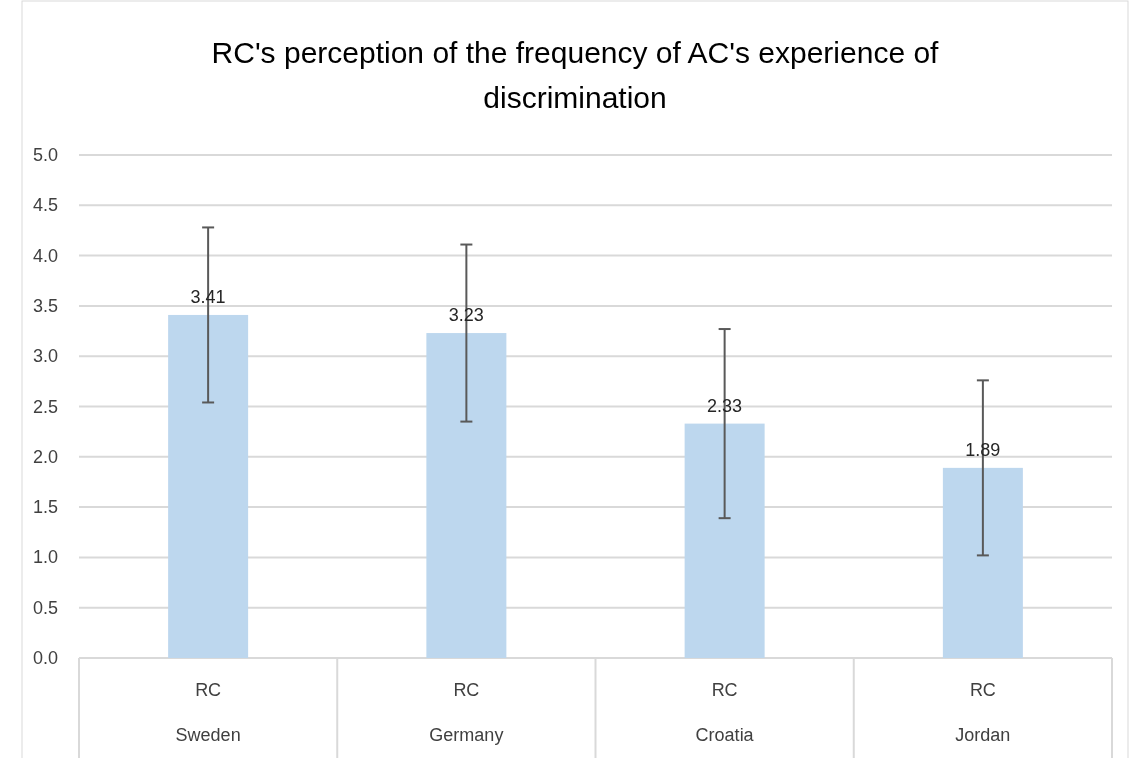  I want to click on y-tick-label: 1.0, so click(45, 557).